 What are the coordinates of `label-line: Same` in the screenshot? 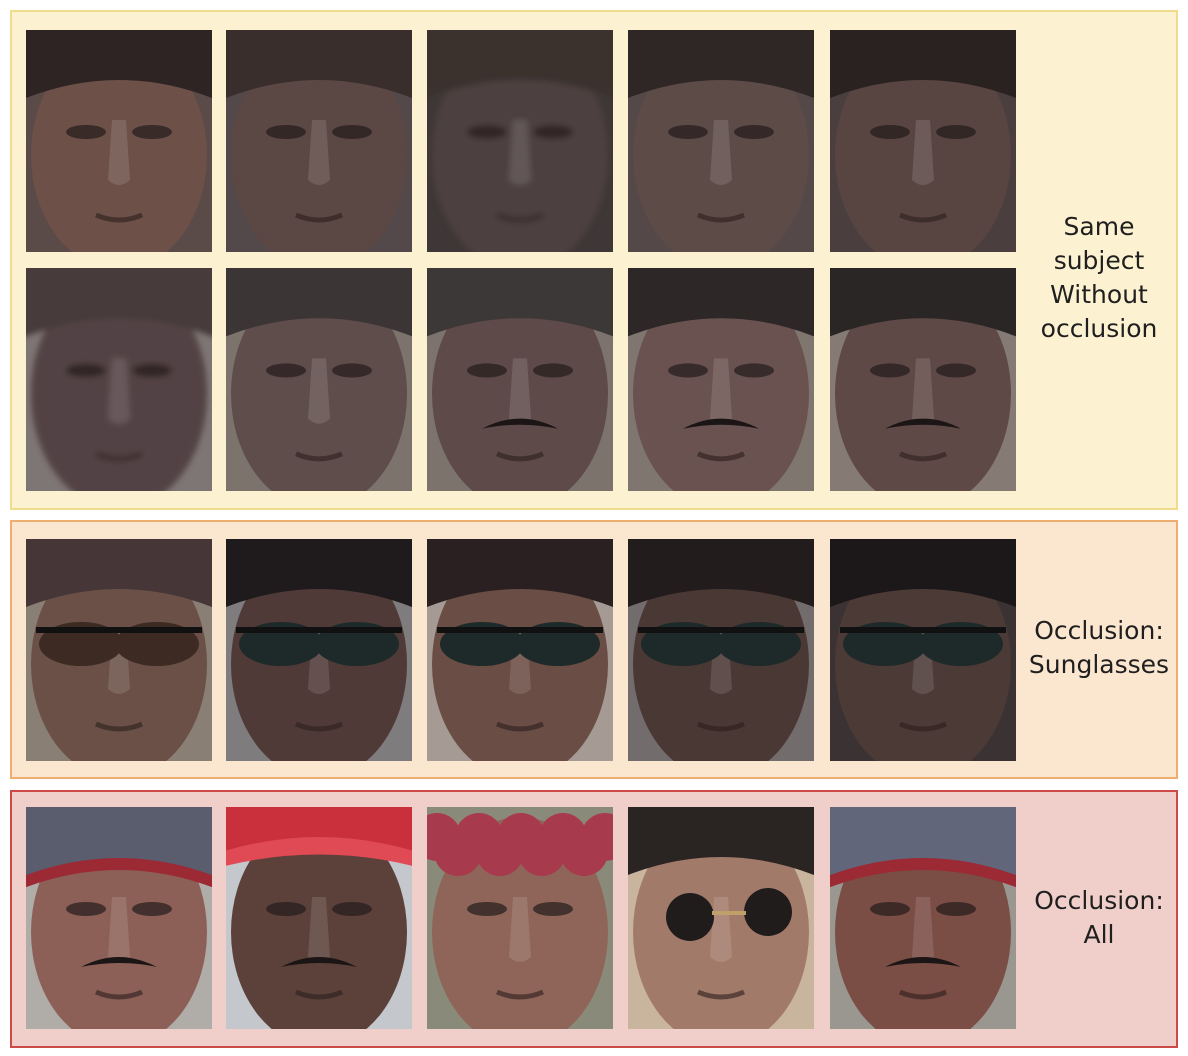 It's located at (1099, 226).